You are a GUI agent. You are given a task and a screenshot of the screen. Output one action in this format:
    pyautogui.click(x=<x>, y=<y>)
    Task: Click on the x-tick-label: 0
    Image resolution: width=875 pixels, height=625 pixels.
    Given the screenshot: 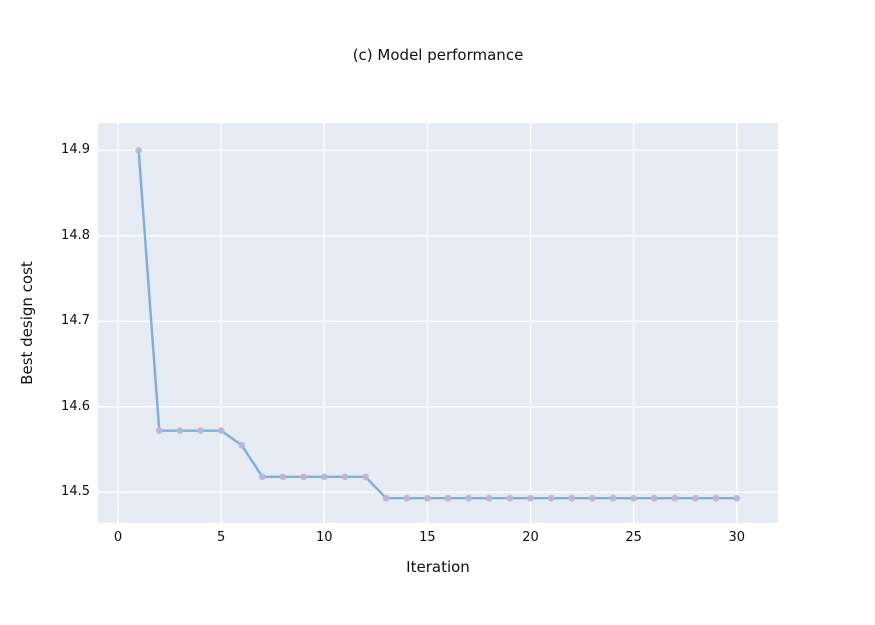 What is the action you would take?
    pyautogui.click(x=118, y=537)
    